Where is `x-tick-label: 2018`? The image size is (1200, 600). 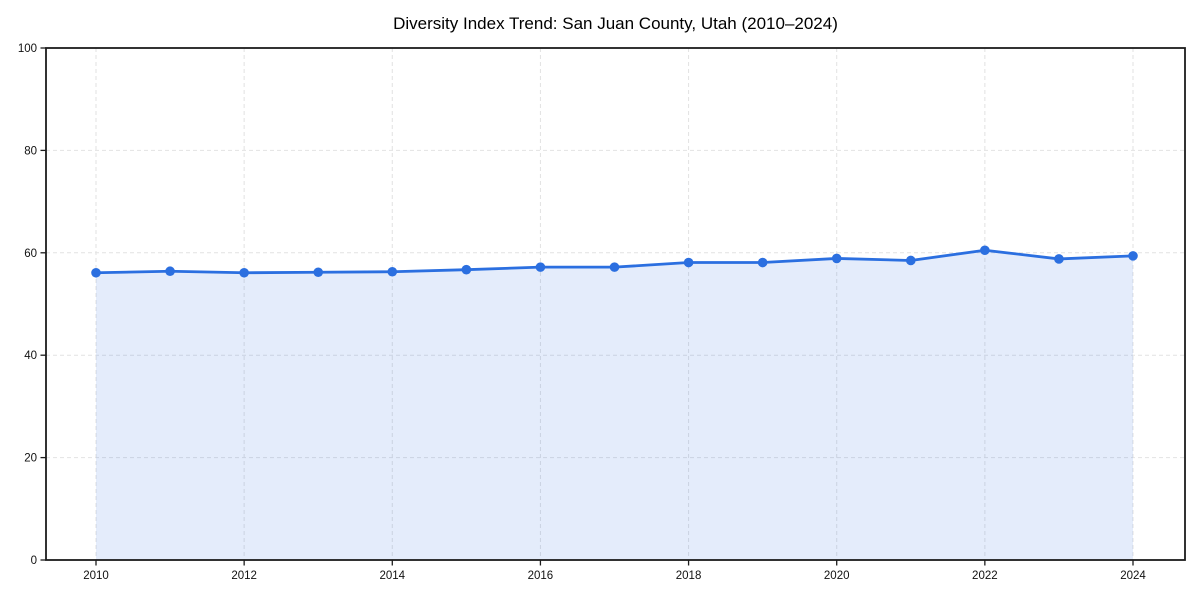 x-tick-label: 2018 is located at coordinates (689, 576).